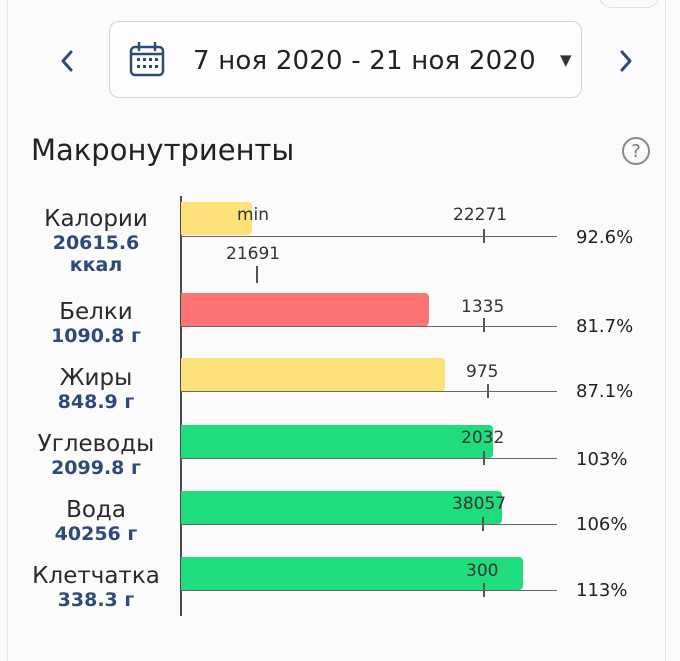  Describe the element at coordinates (602, 590) in the screenshot. I see `percent-value: 113%` at that location.